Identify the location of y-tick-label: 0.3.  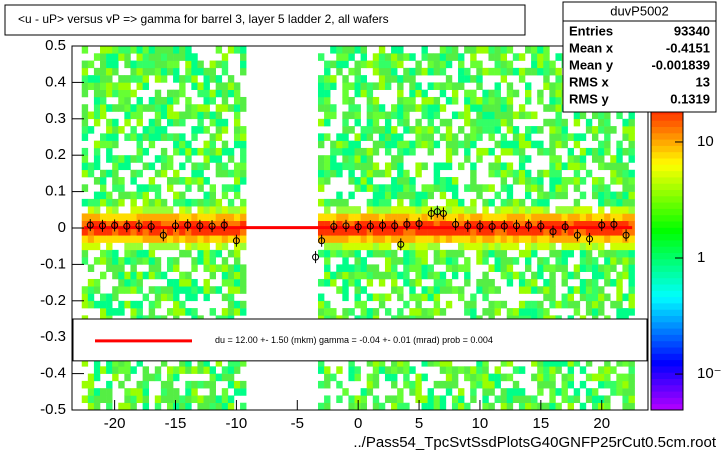
(55, 118).